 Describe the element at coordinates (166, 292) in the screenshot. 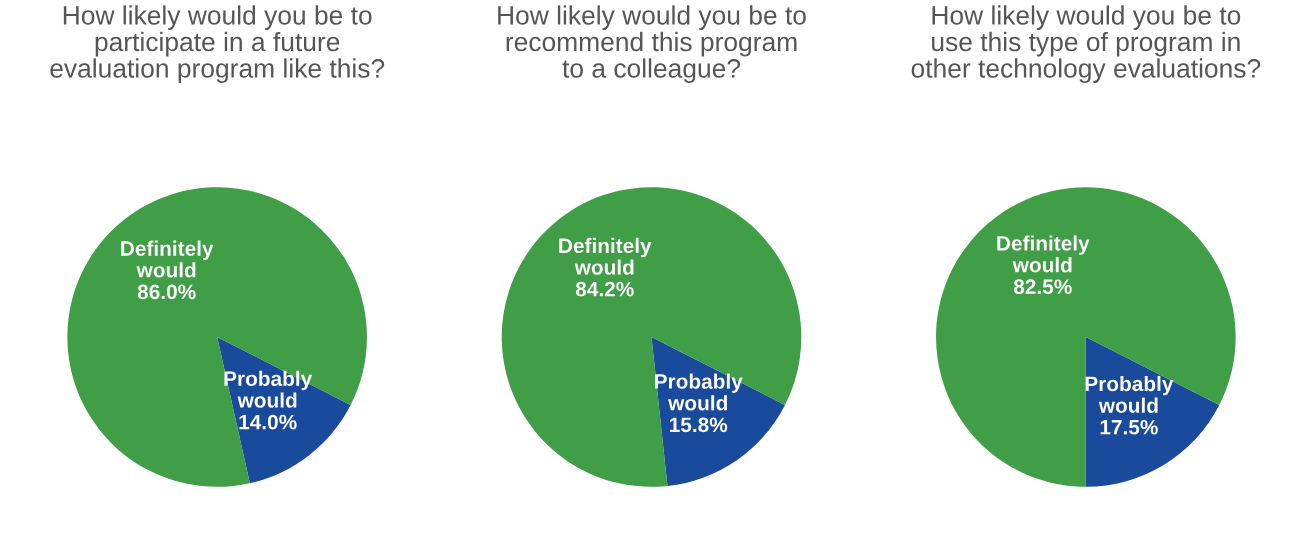

I see `data-label: 86.0%` at that location.